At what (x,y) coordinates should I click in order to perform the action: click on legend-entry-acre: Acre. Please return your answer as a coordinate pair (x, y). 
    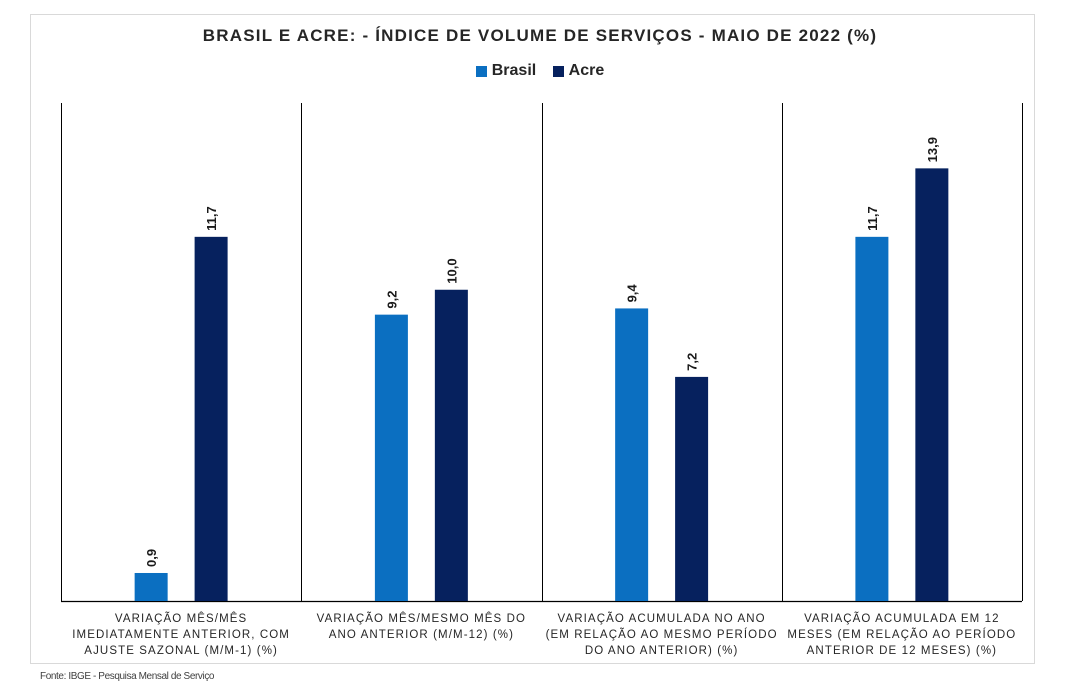
    Looking at the image, I should click on (578, 71).